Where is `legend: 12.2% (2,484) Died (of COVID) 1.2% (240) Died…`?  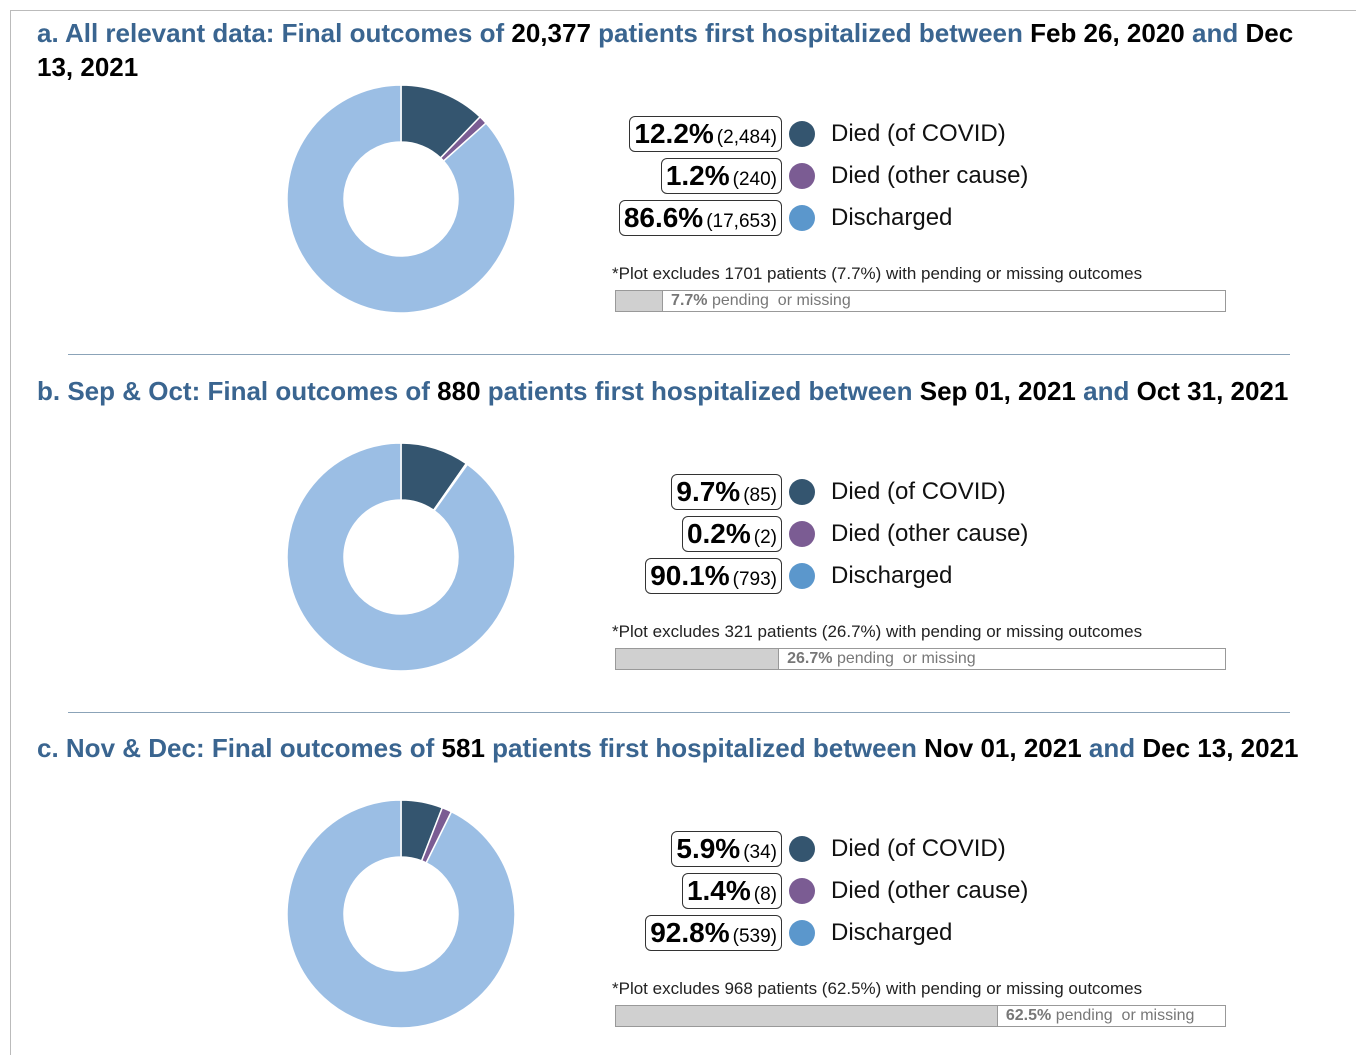 legend: 12.2% (2,484) Died (of COVID) 1.2% (240) Died… is located at coordinates (794, 176).